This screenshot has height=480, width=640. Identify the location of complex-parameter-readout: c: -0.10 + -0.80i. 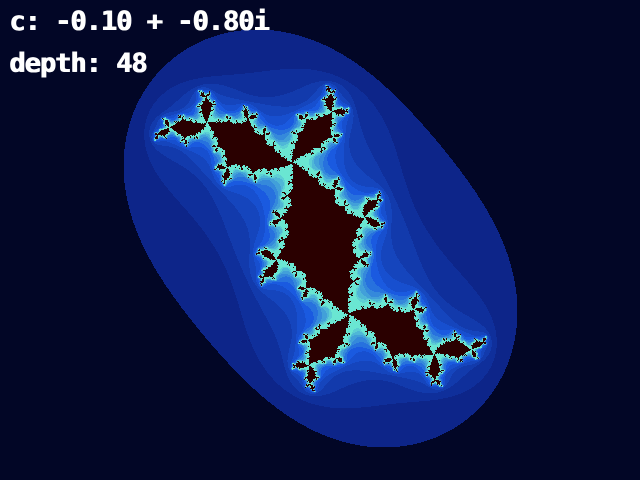
(139, 21).